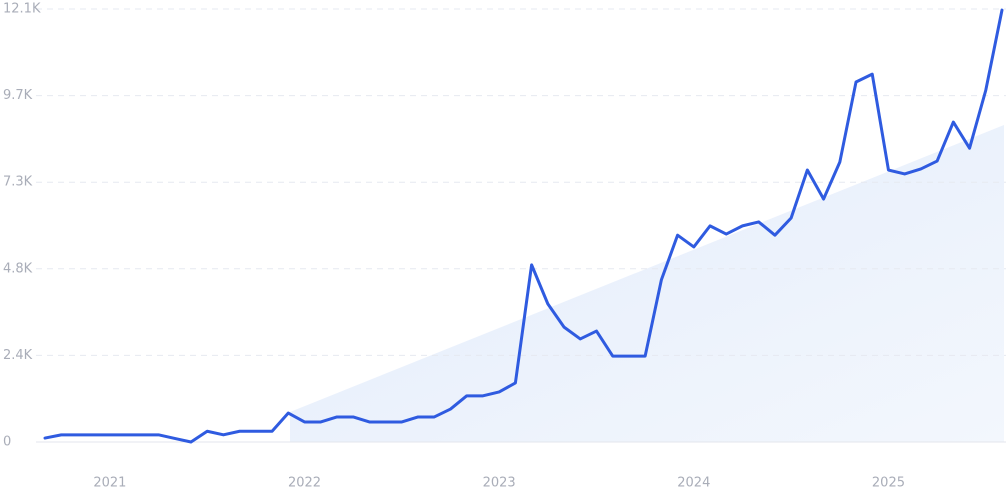 This screenshot has width=1006, height=500. I want to click on x-tick-label: 2022, so click(304, 483).